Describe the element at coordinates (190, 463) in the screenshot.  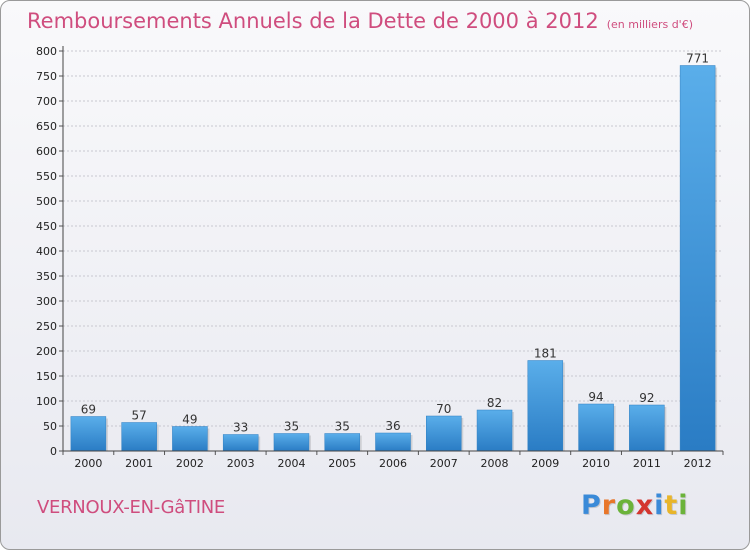
I see `x-tick-label: 2002` at that location.